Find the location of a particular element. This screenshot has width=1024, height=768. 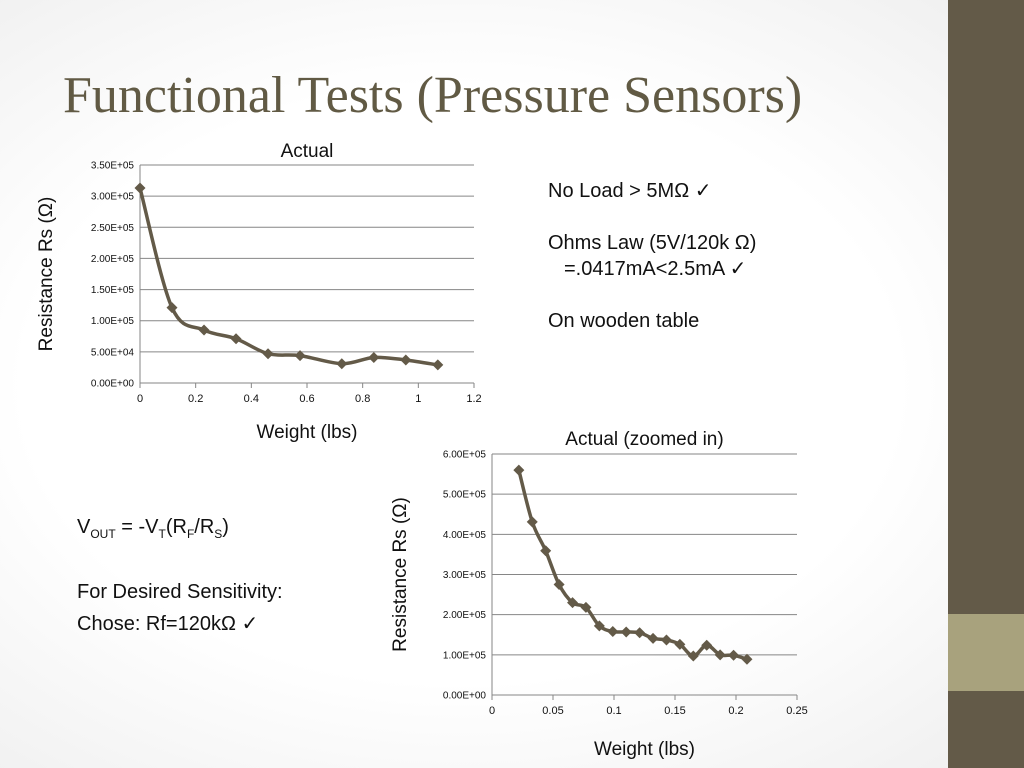

x-tick-label: 0.8 is located at coordinates (362, 399).